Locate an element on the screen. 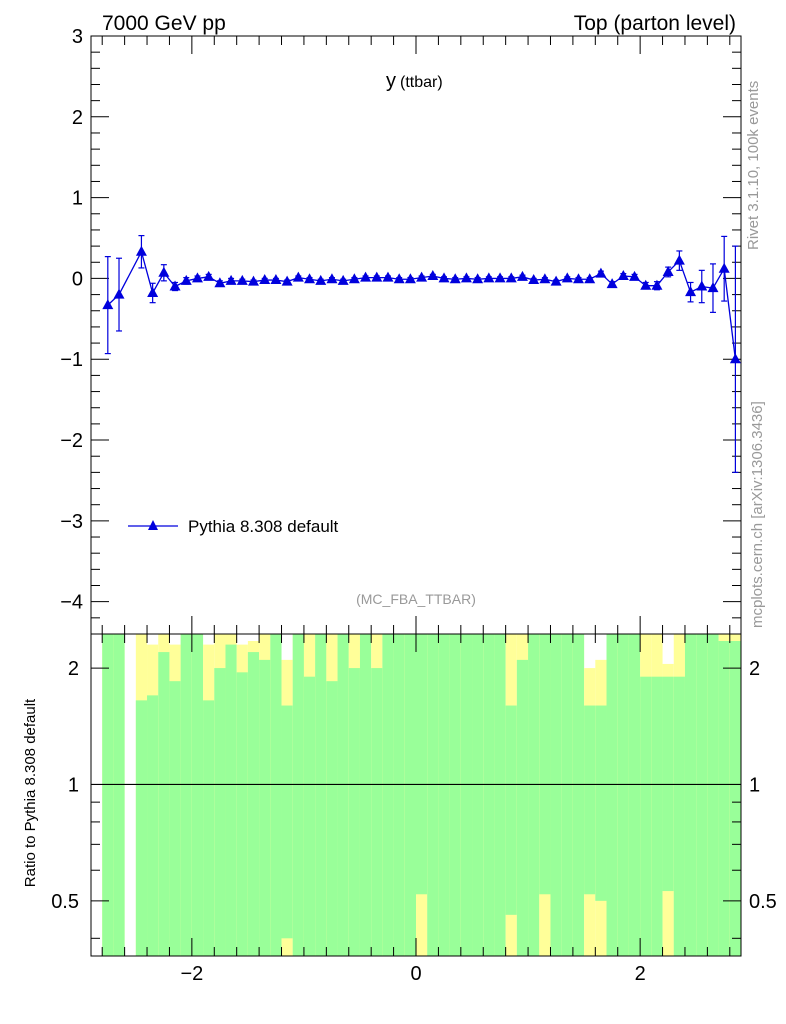  main-ytick-label: 3 is located at coordinates (77, 37).